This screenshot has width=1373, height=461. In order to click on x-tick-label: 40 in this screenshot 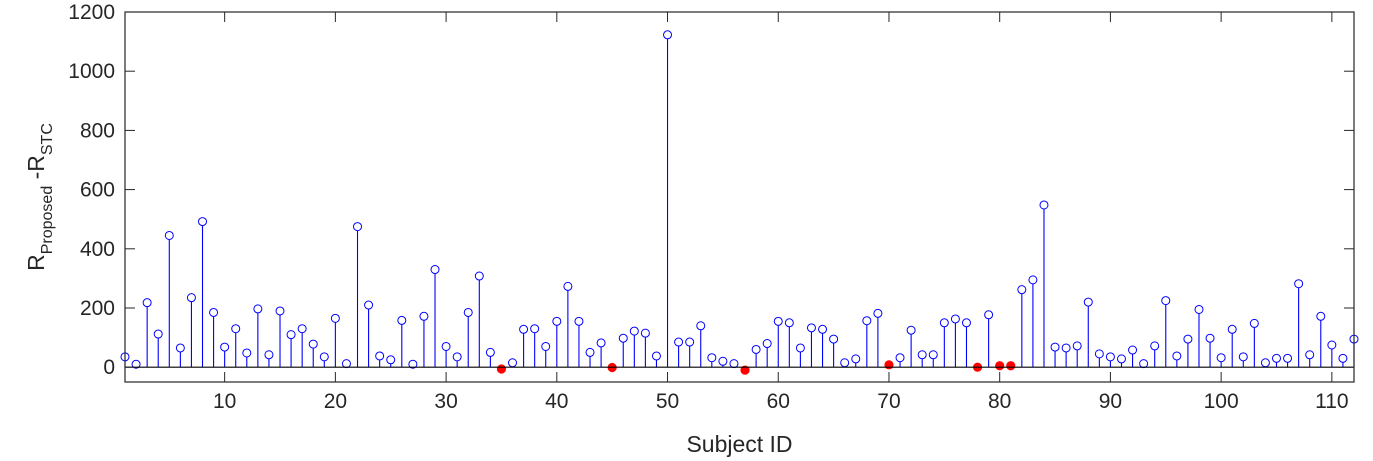, I will do `click(556, 401)`.